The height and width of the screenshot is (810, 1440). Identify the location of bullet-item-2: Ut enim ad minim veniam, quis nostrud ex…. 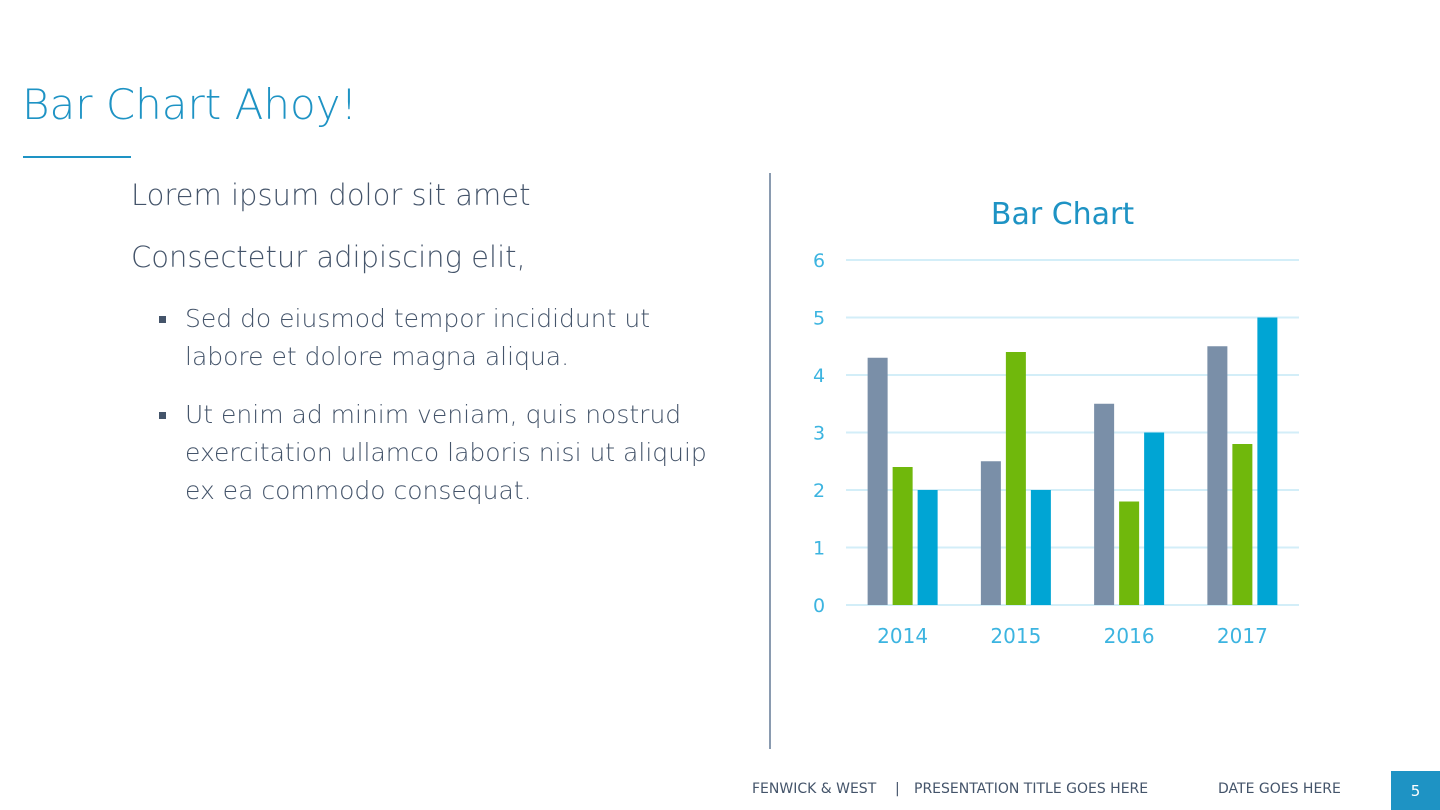
(436, 453).